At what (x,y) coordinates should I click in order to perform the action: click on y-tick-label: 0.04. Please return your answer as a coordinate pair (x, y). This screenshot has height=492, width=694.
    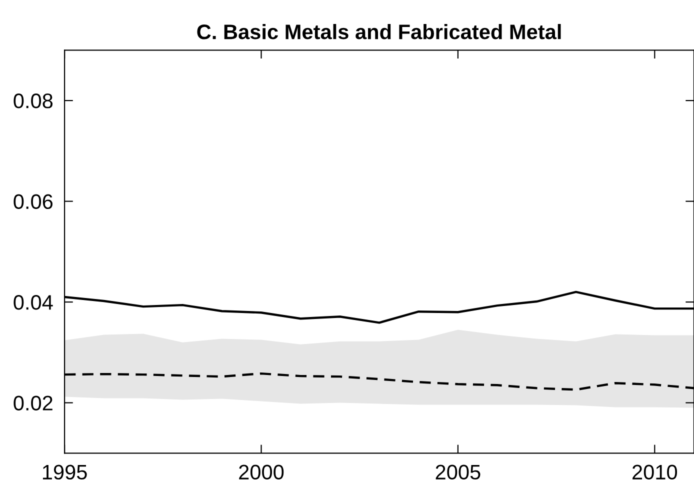
    Looking at the image, I should click on (33, 302).